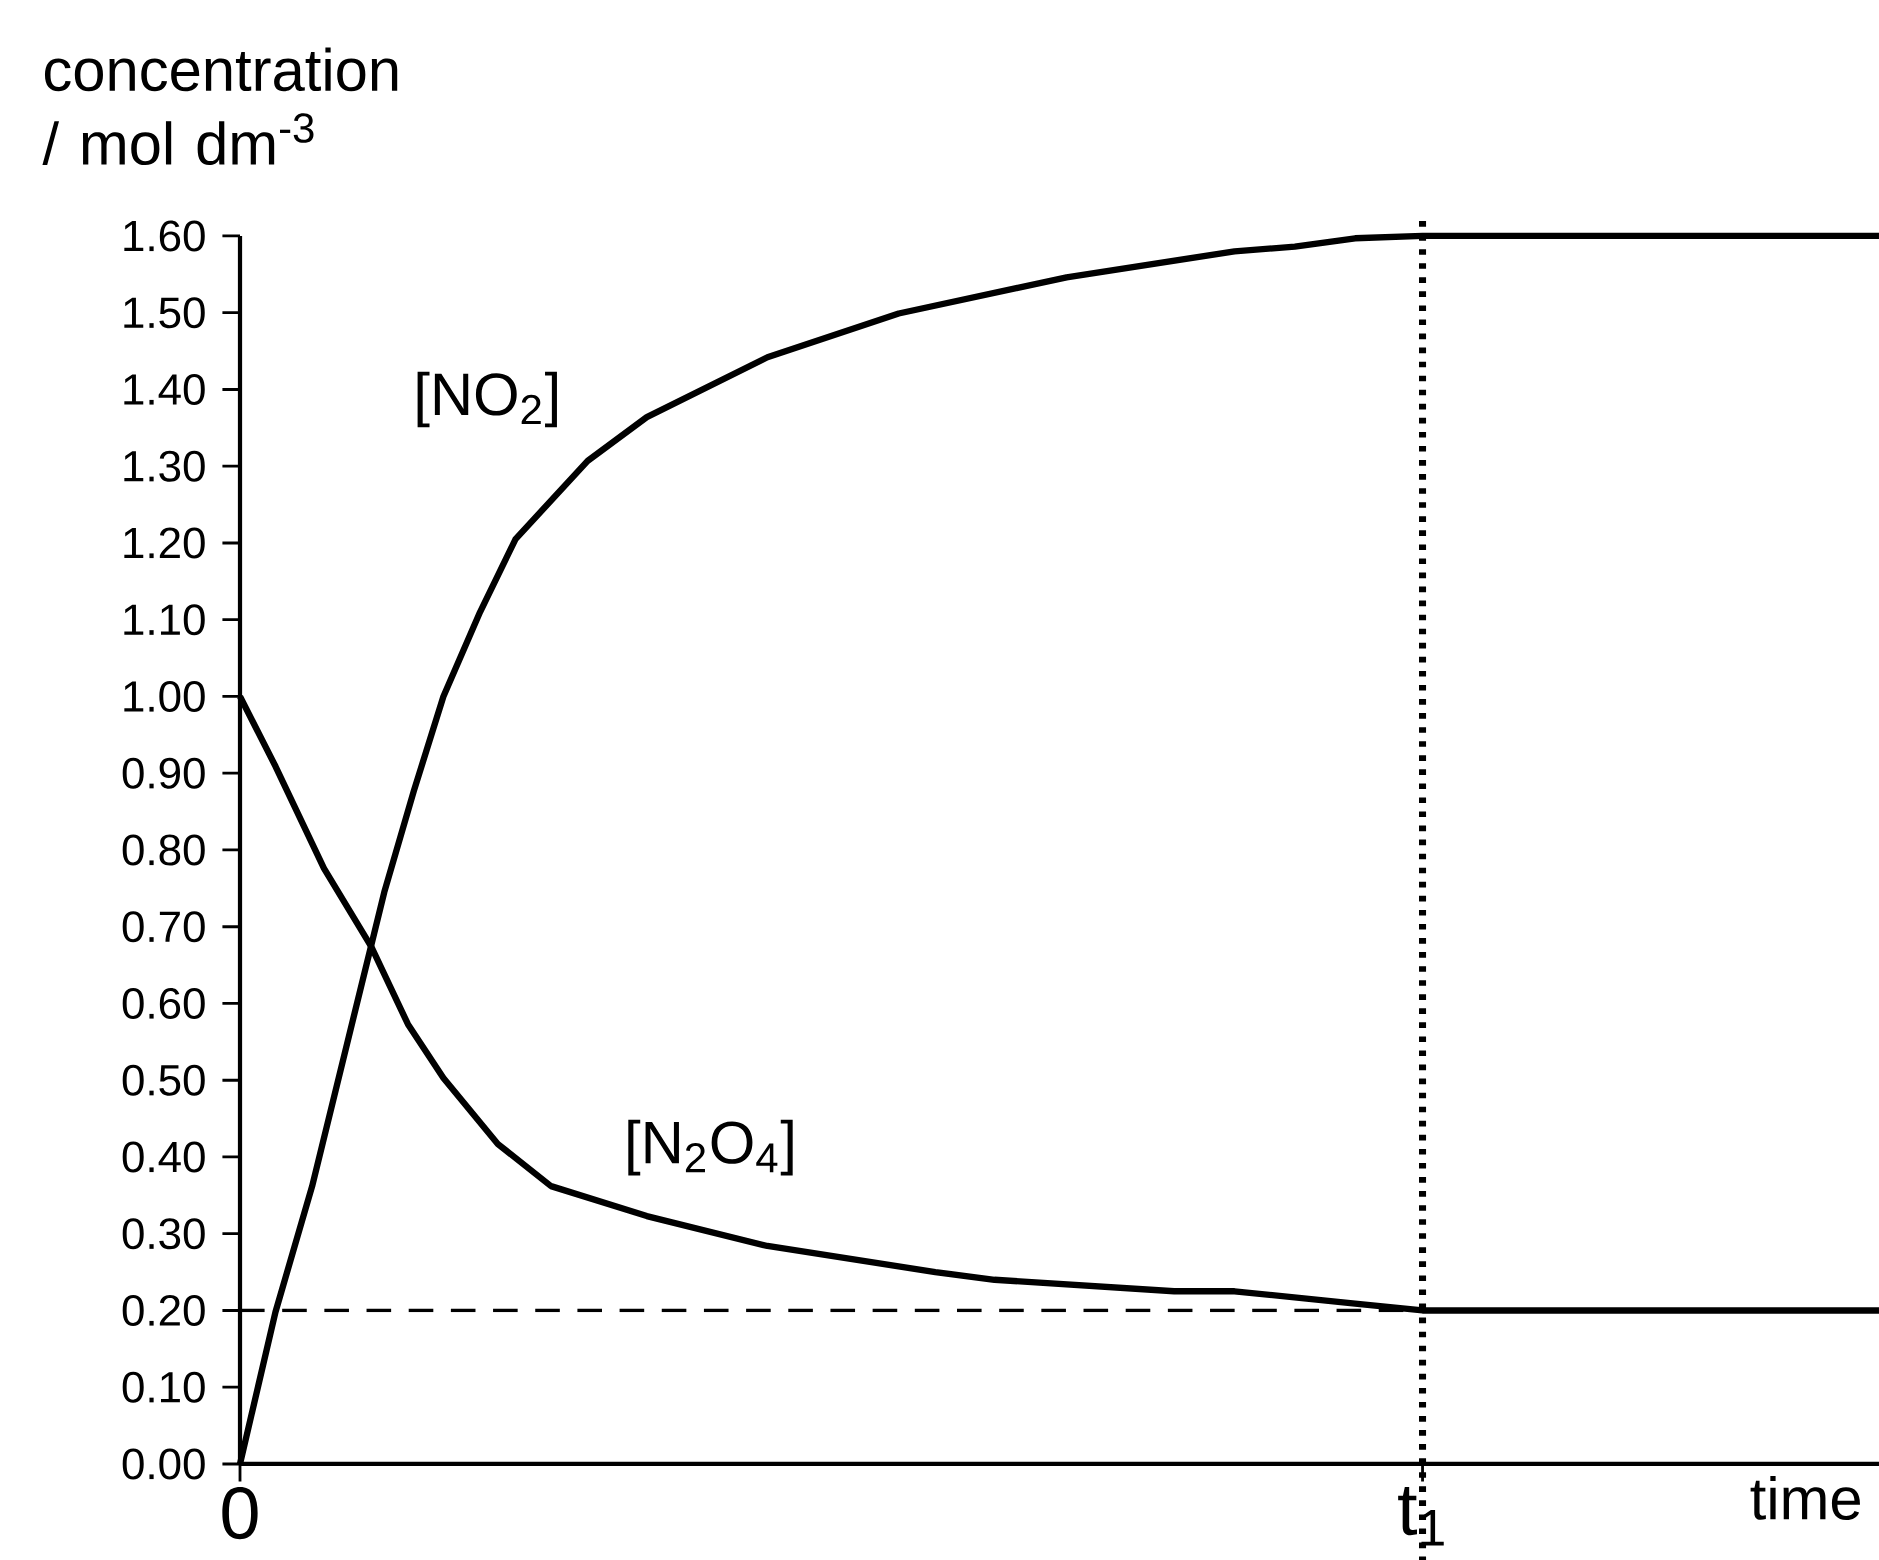 The image size is (1879, 1560). I want to click on y-tick-label: 1.30, so click(164, 466).